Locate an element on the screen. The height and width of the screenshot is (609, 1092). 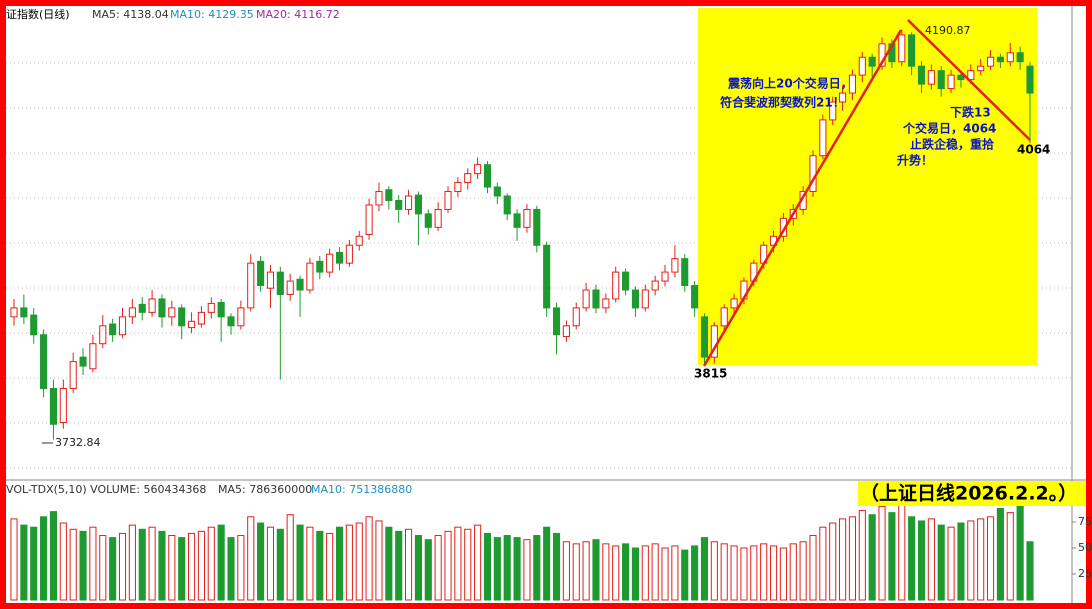
low-label: 3732.84 is located at coordinates (78, 442).